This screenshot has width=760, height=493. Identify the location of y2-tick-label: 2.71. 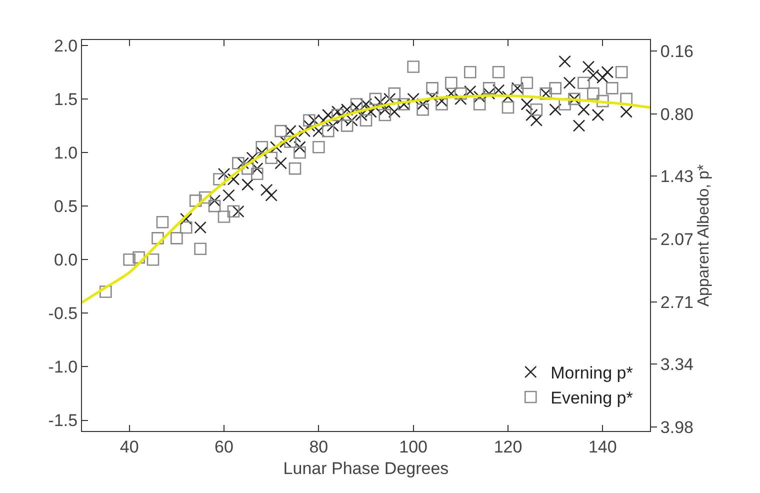
(677, 302).